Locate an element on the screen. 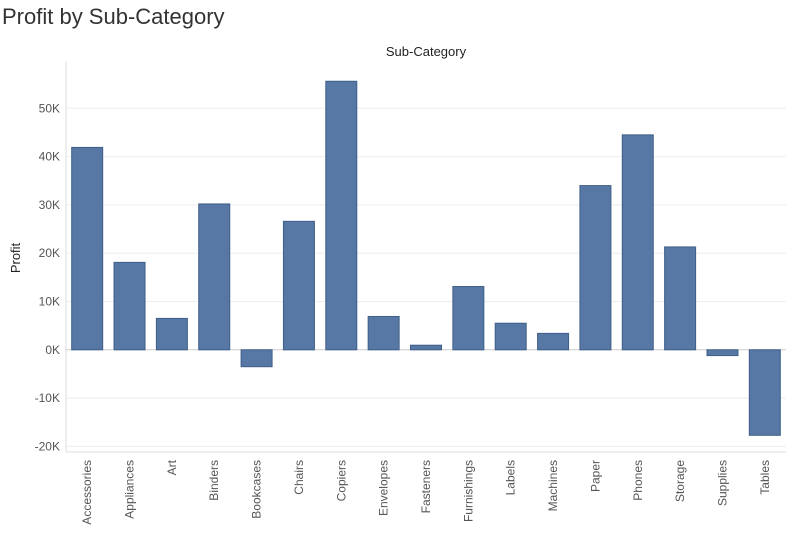 The image size is (800, 539). y-tick-label: 20K is located at coordinates (49, 253).